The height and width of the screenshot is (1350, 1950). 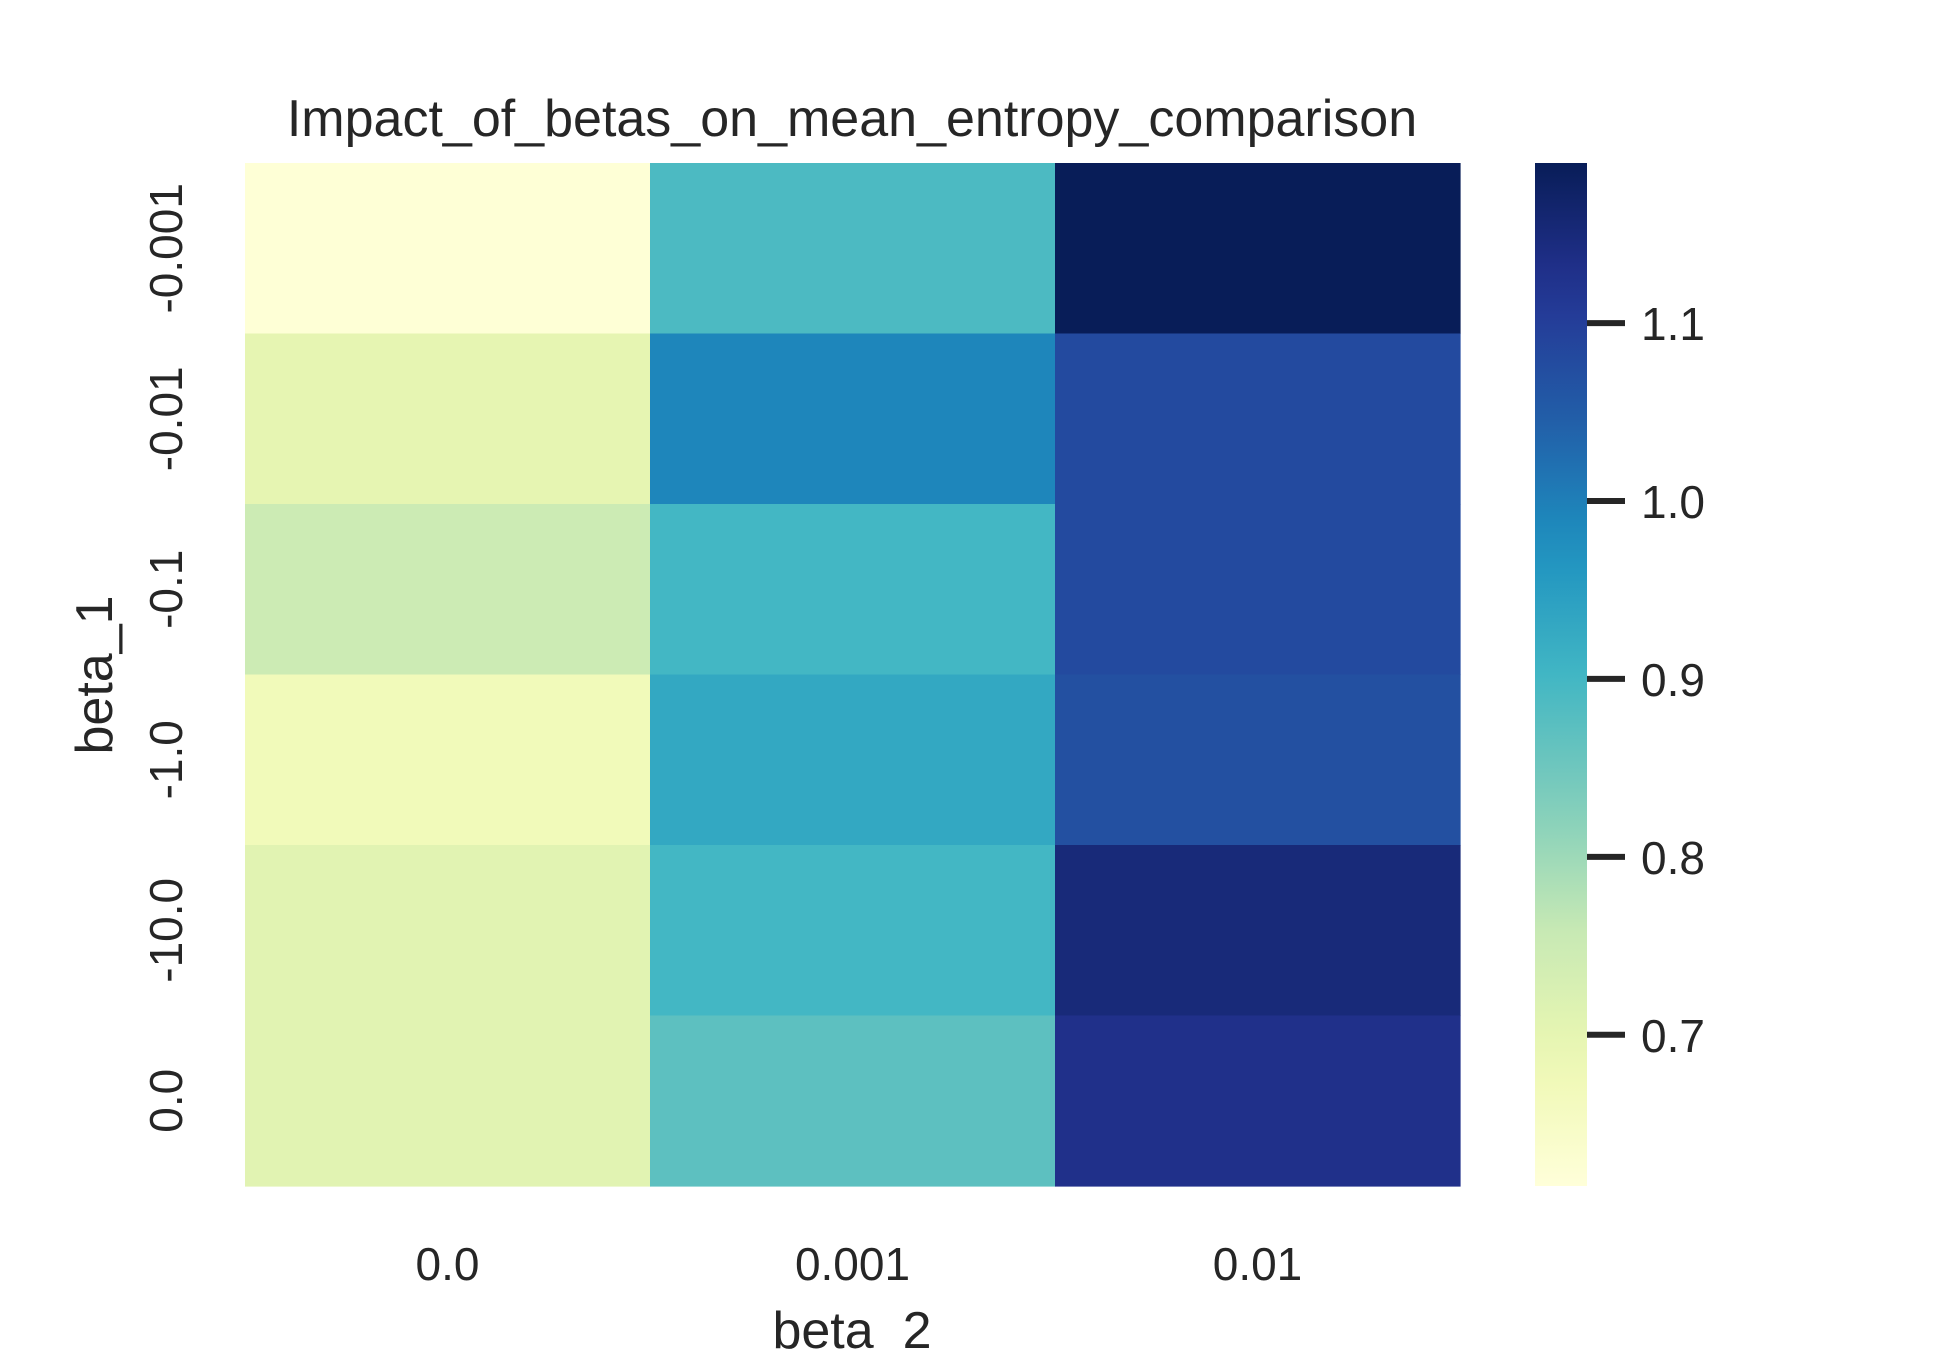 I want to click on y-tick-label: -0.001, so click(x=166, y=248).